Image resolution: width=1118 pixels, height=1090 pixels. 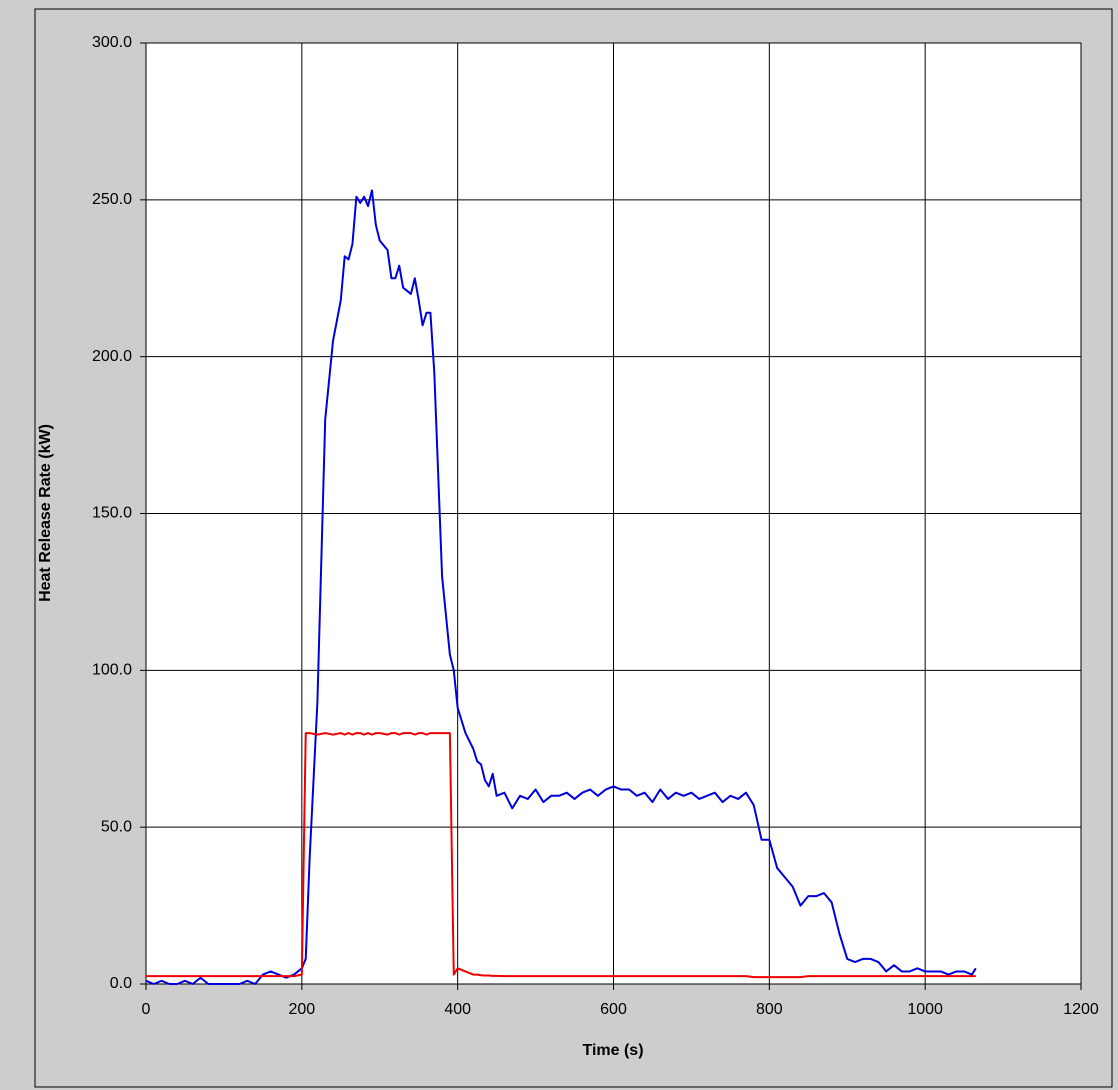 I want to click on x-tick-label: 400, so click(x=457, y=1009).